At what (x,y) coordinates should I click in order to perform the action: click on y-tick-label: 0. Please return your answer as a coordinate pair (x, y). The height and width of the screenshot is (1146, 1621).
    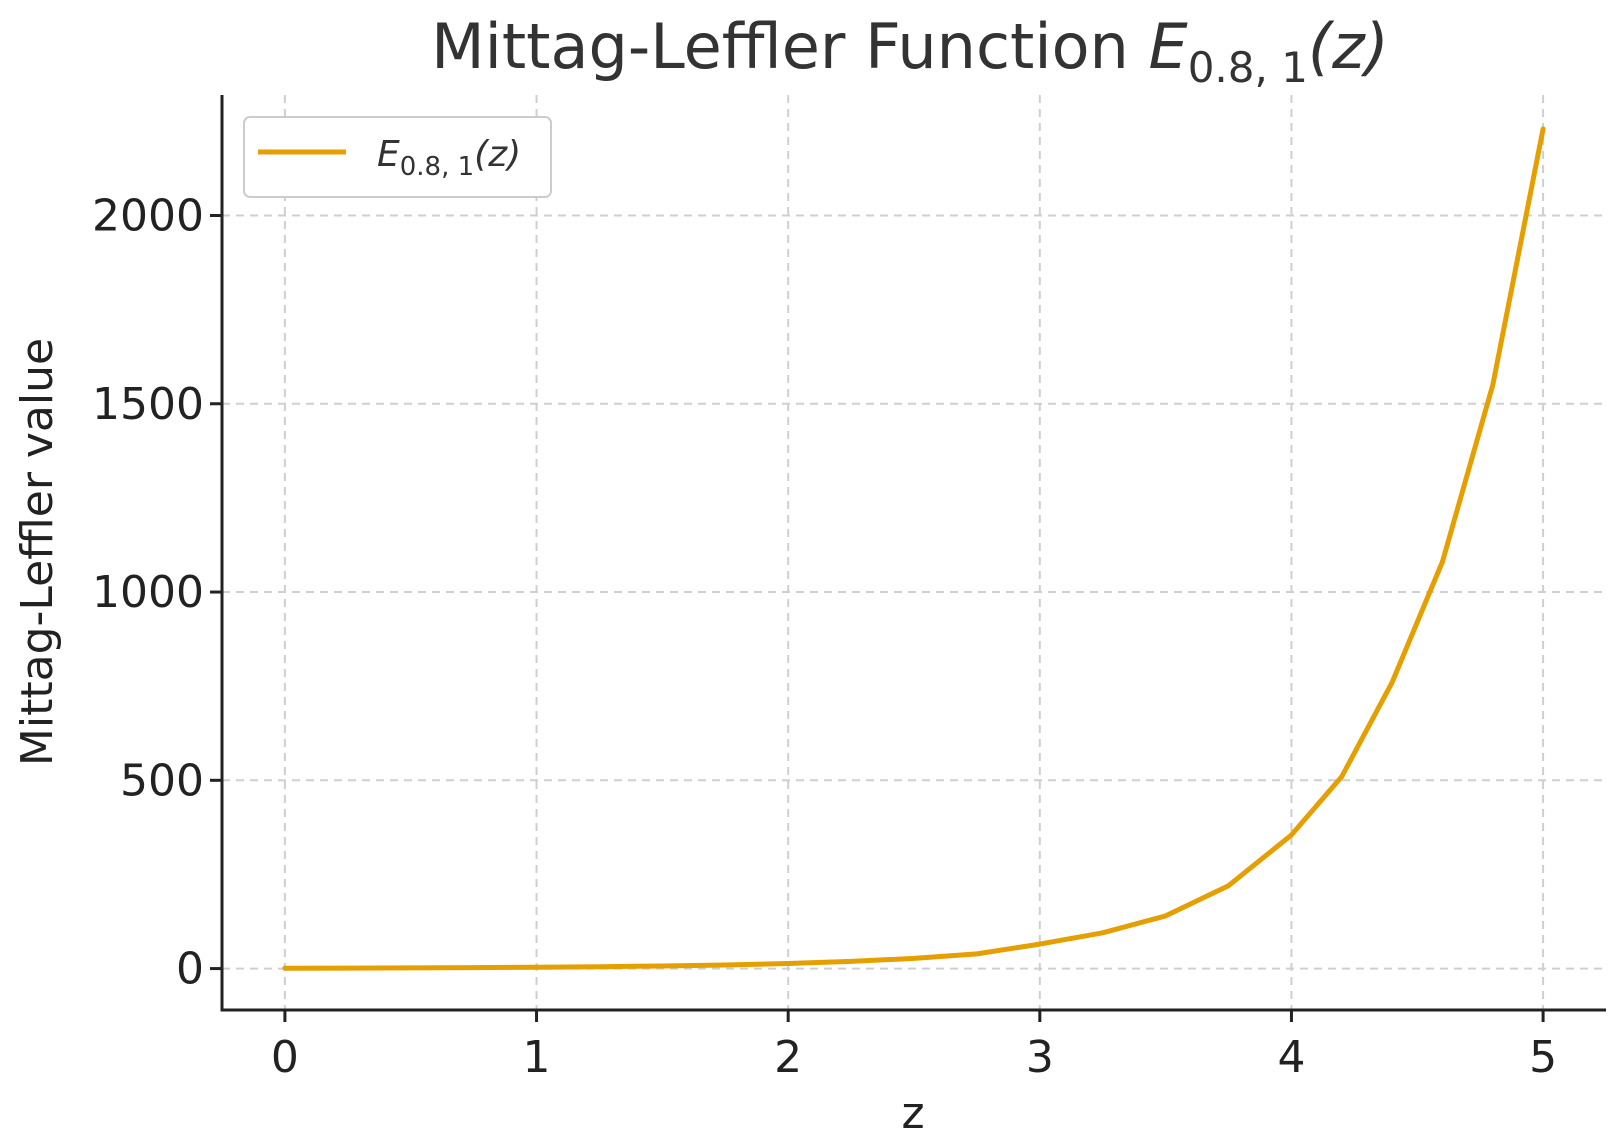
    Looking at the image, I should click on (190, 969).